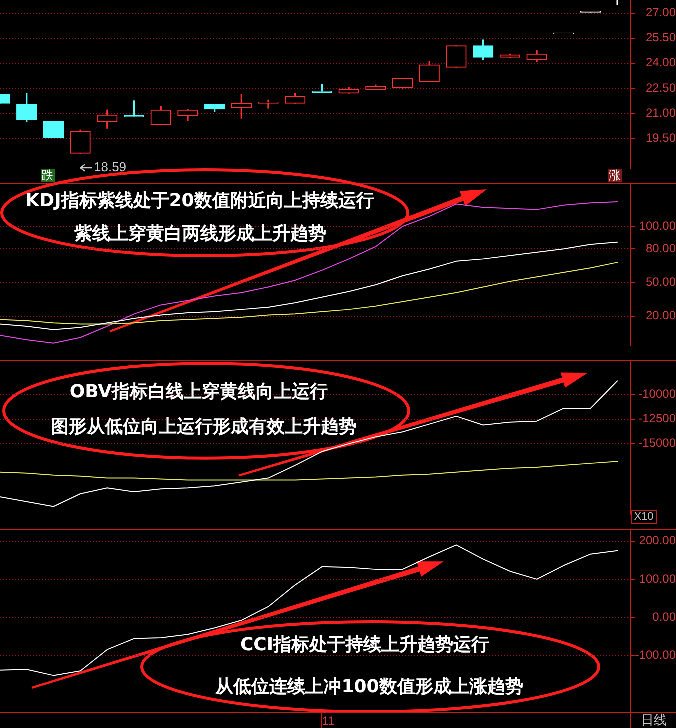  I want to click on y-tick-label: 80.00, so click(661, 248).